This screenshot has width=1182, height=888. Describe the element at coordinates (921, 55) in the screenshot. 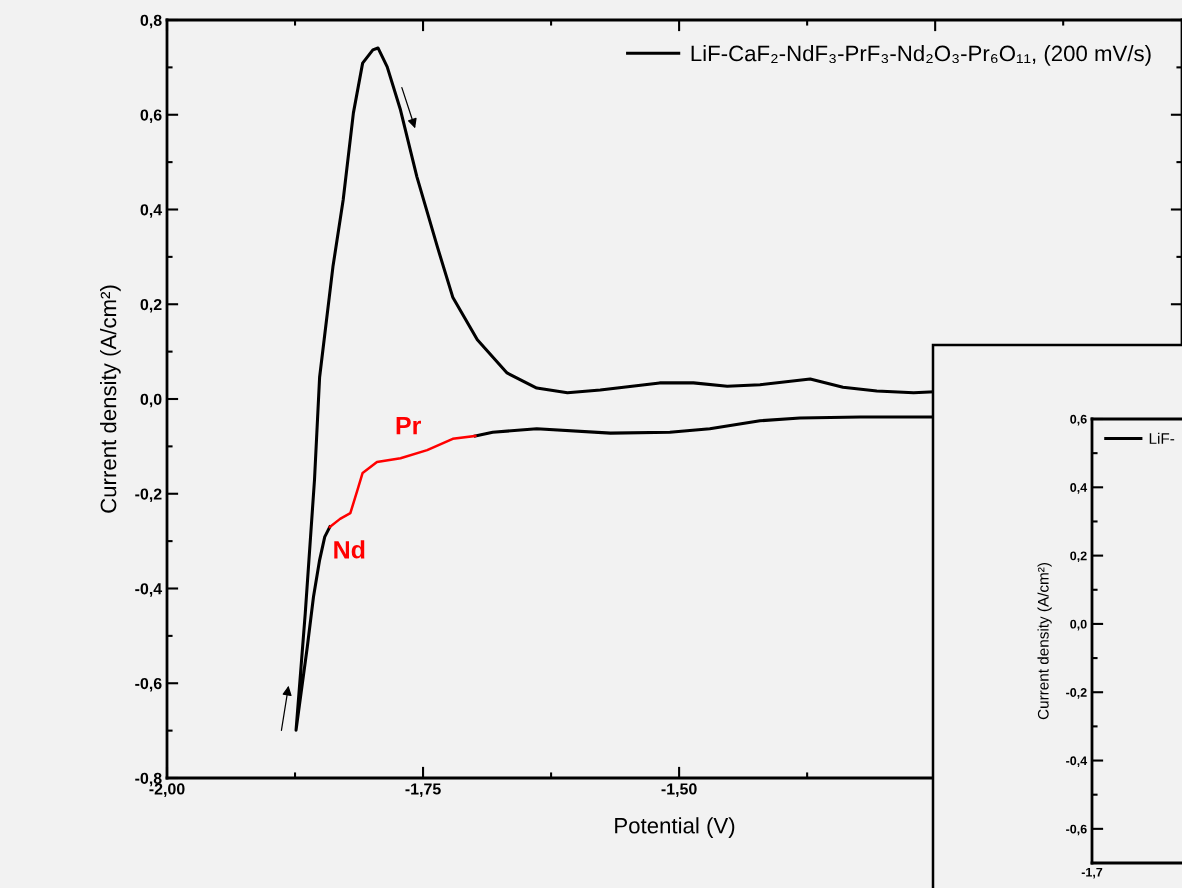

I see `legend-label: LiF-CaF₂-NdF₃-PrF₃-Nd₂O₃-Pr₆O₁₁, (200 mV/s)` at that location.